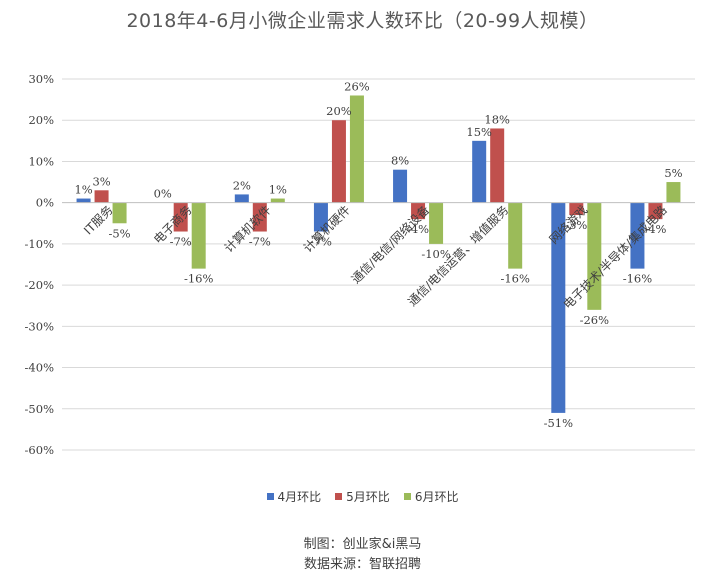  I want to click on legend-label: 5月环比, so click(368, 497).